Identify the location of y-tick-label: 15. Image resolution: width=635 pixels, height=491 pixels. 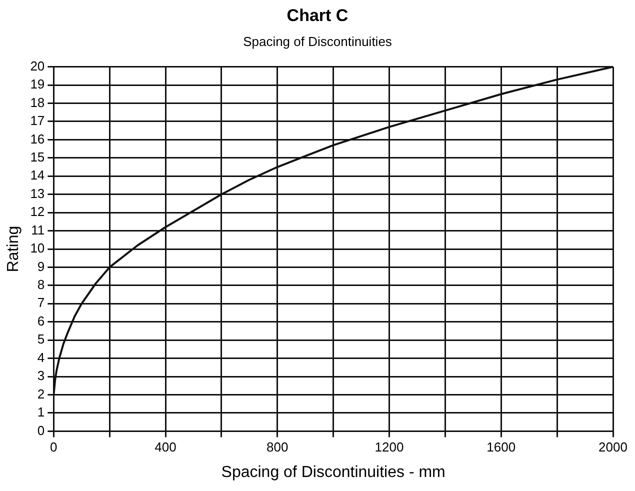
(37, 156).